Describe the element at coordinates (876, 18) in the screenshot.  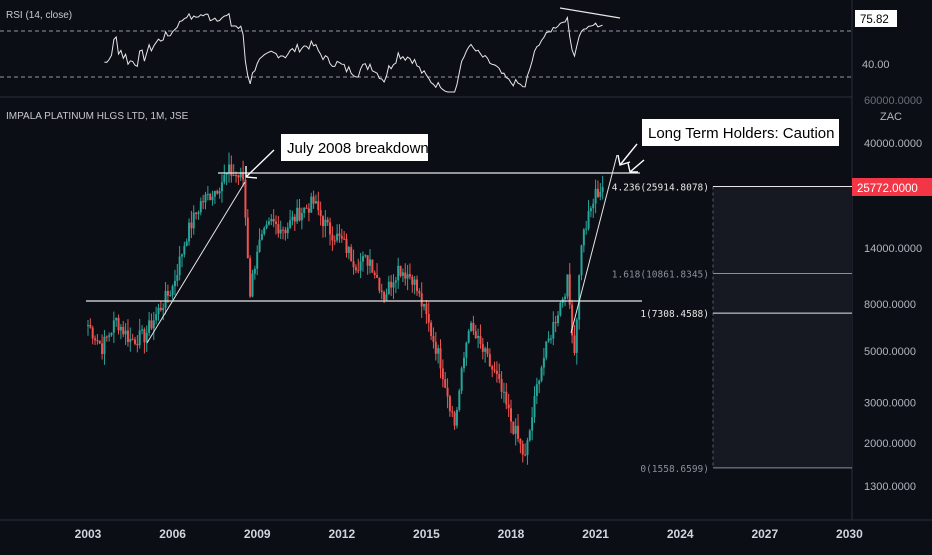
I see `rsi-value-badge` at that location.